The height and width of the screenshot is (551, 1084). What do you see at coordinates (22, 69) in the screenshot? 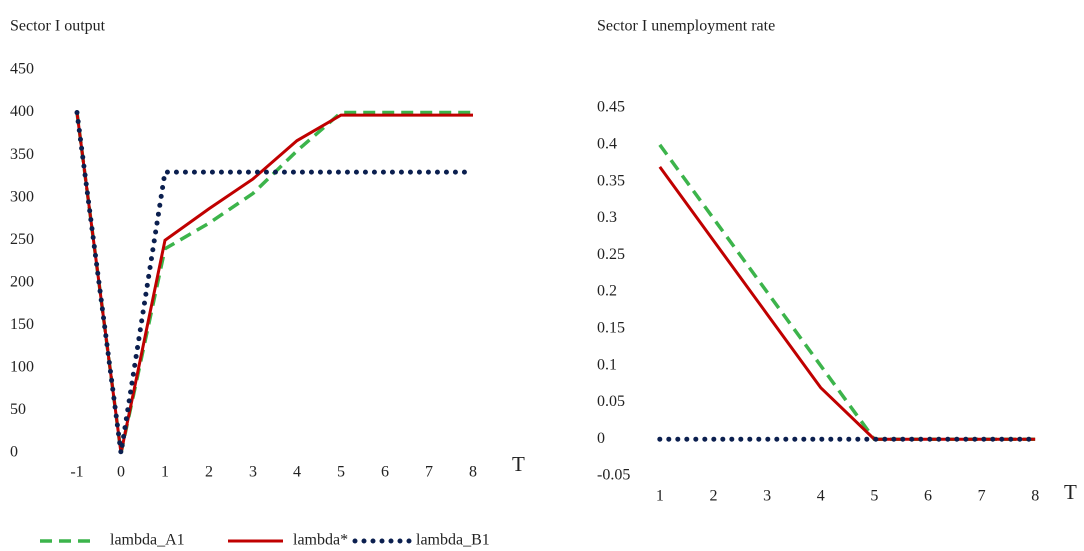
I see `y-tick-label: 450` at bounding box center [22, 69].